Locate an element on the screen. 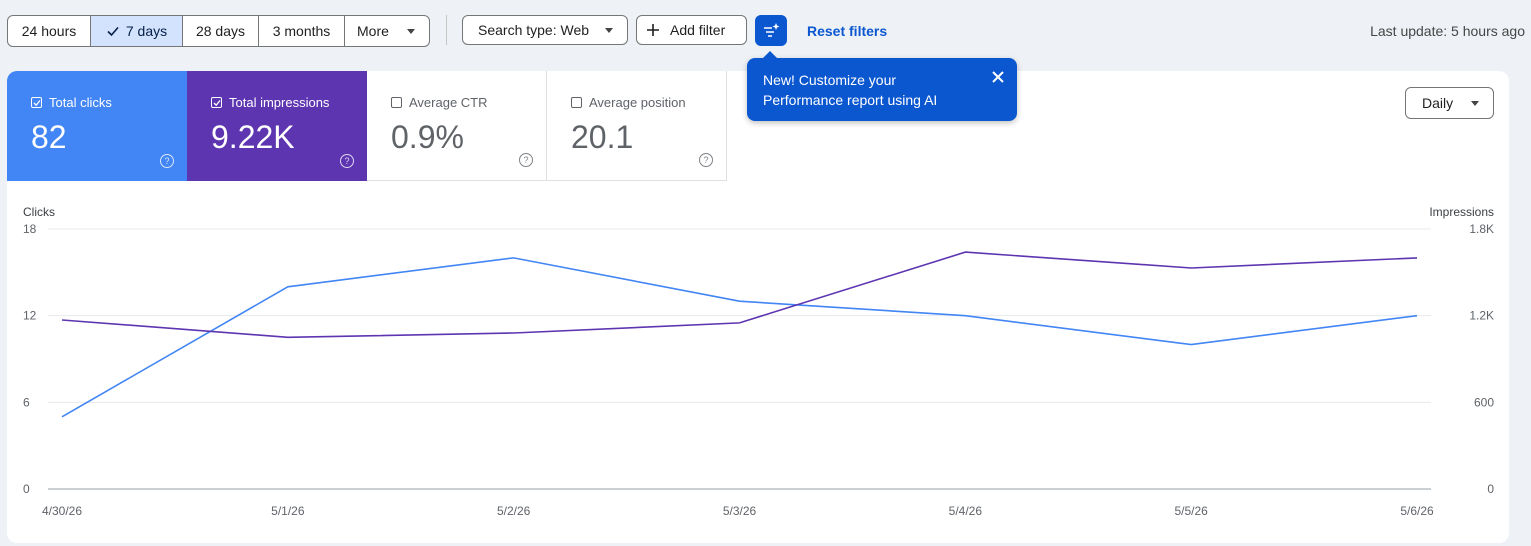 The width and height of the screenshot is (1531, 546). plus-icon is located at coordinates (653, 30).